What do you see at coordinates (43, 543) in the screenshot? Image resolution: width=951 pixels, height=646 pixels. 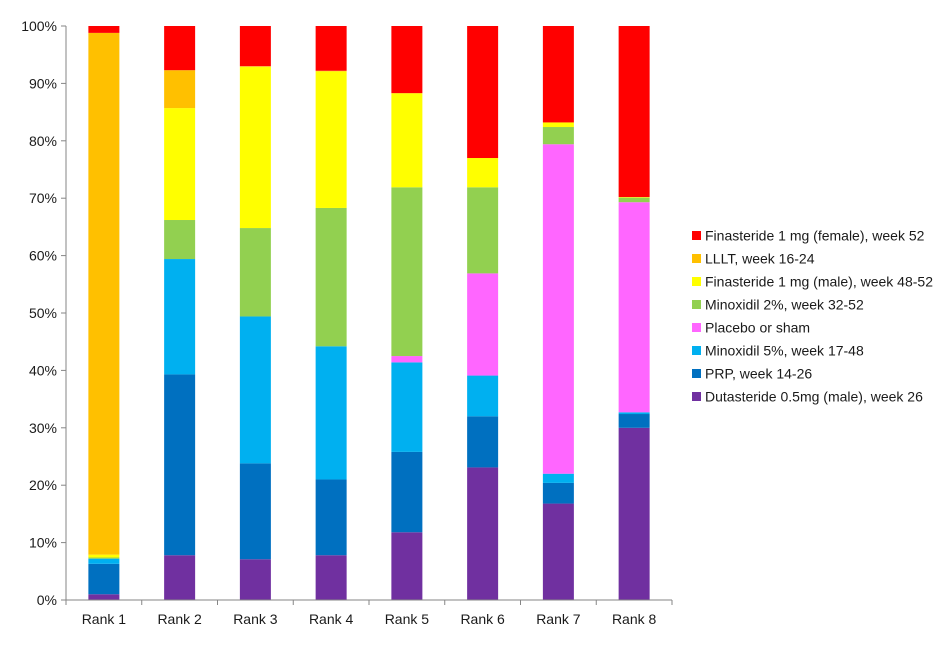 I see `y-tick-label: 10%` at bounding box center [43, 543].